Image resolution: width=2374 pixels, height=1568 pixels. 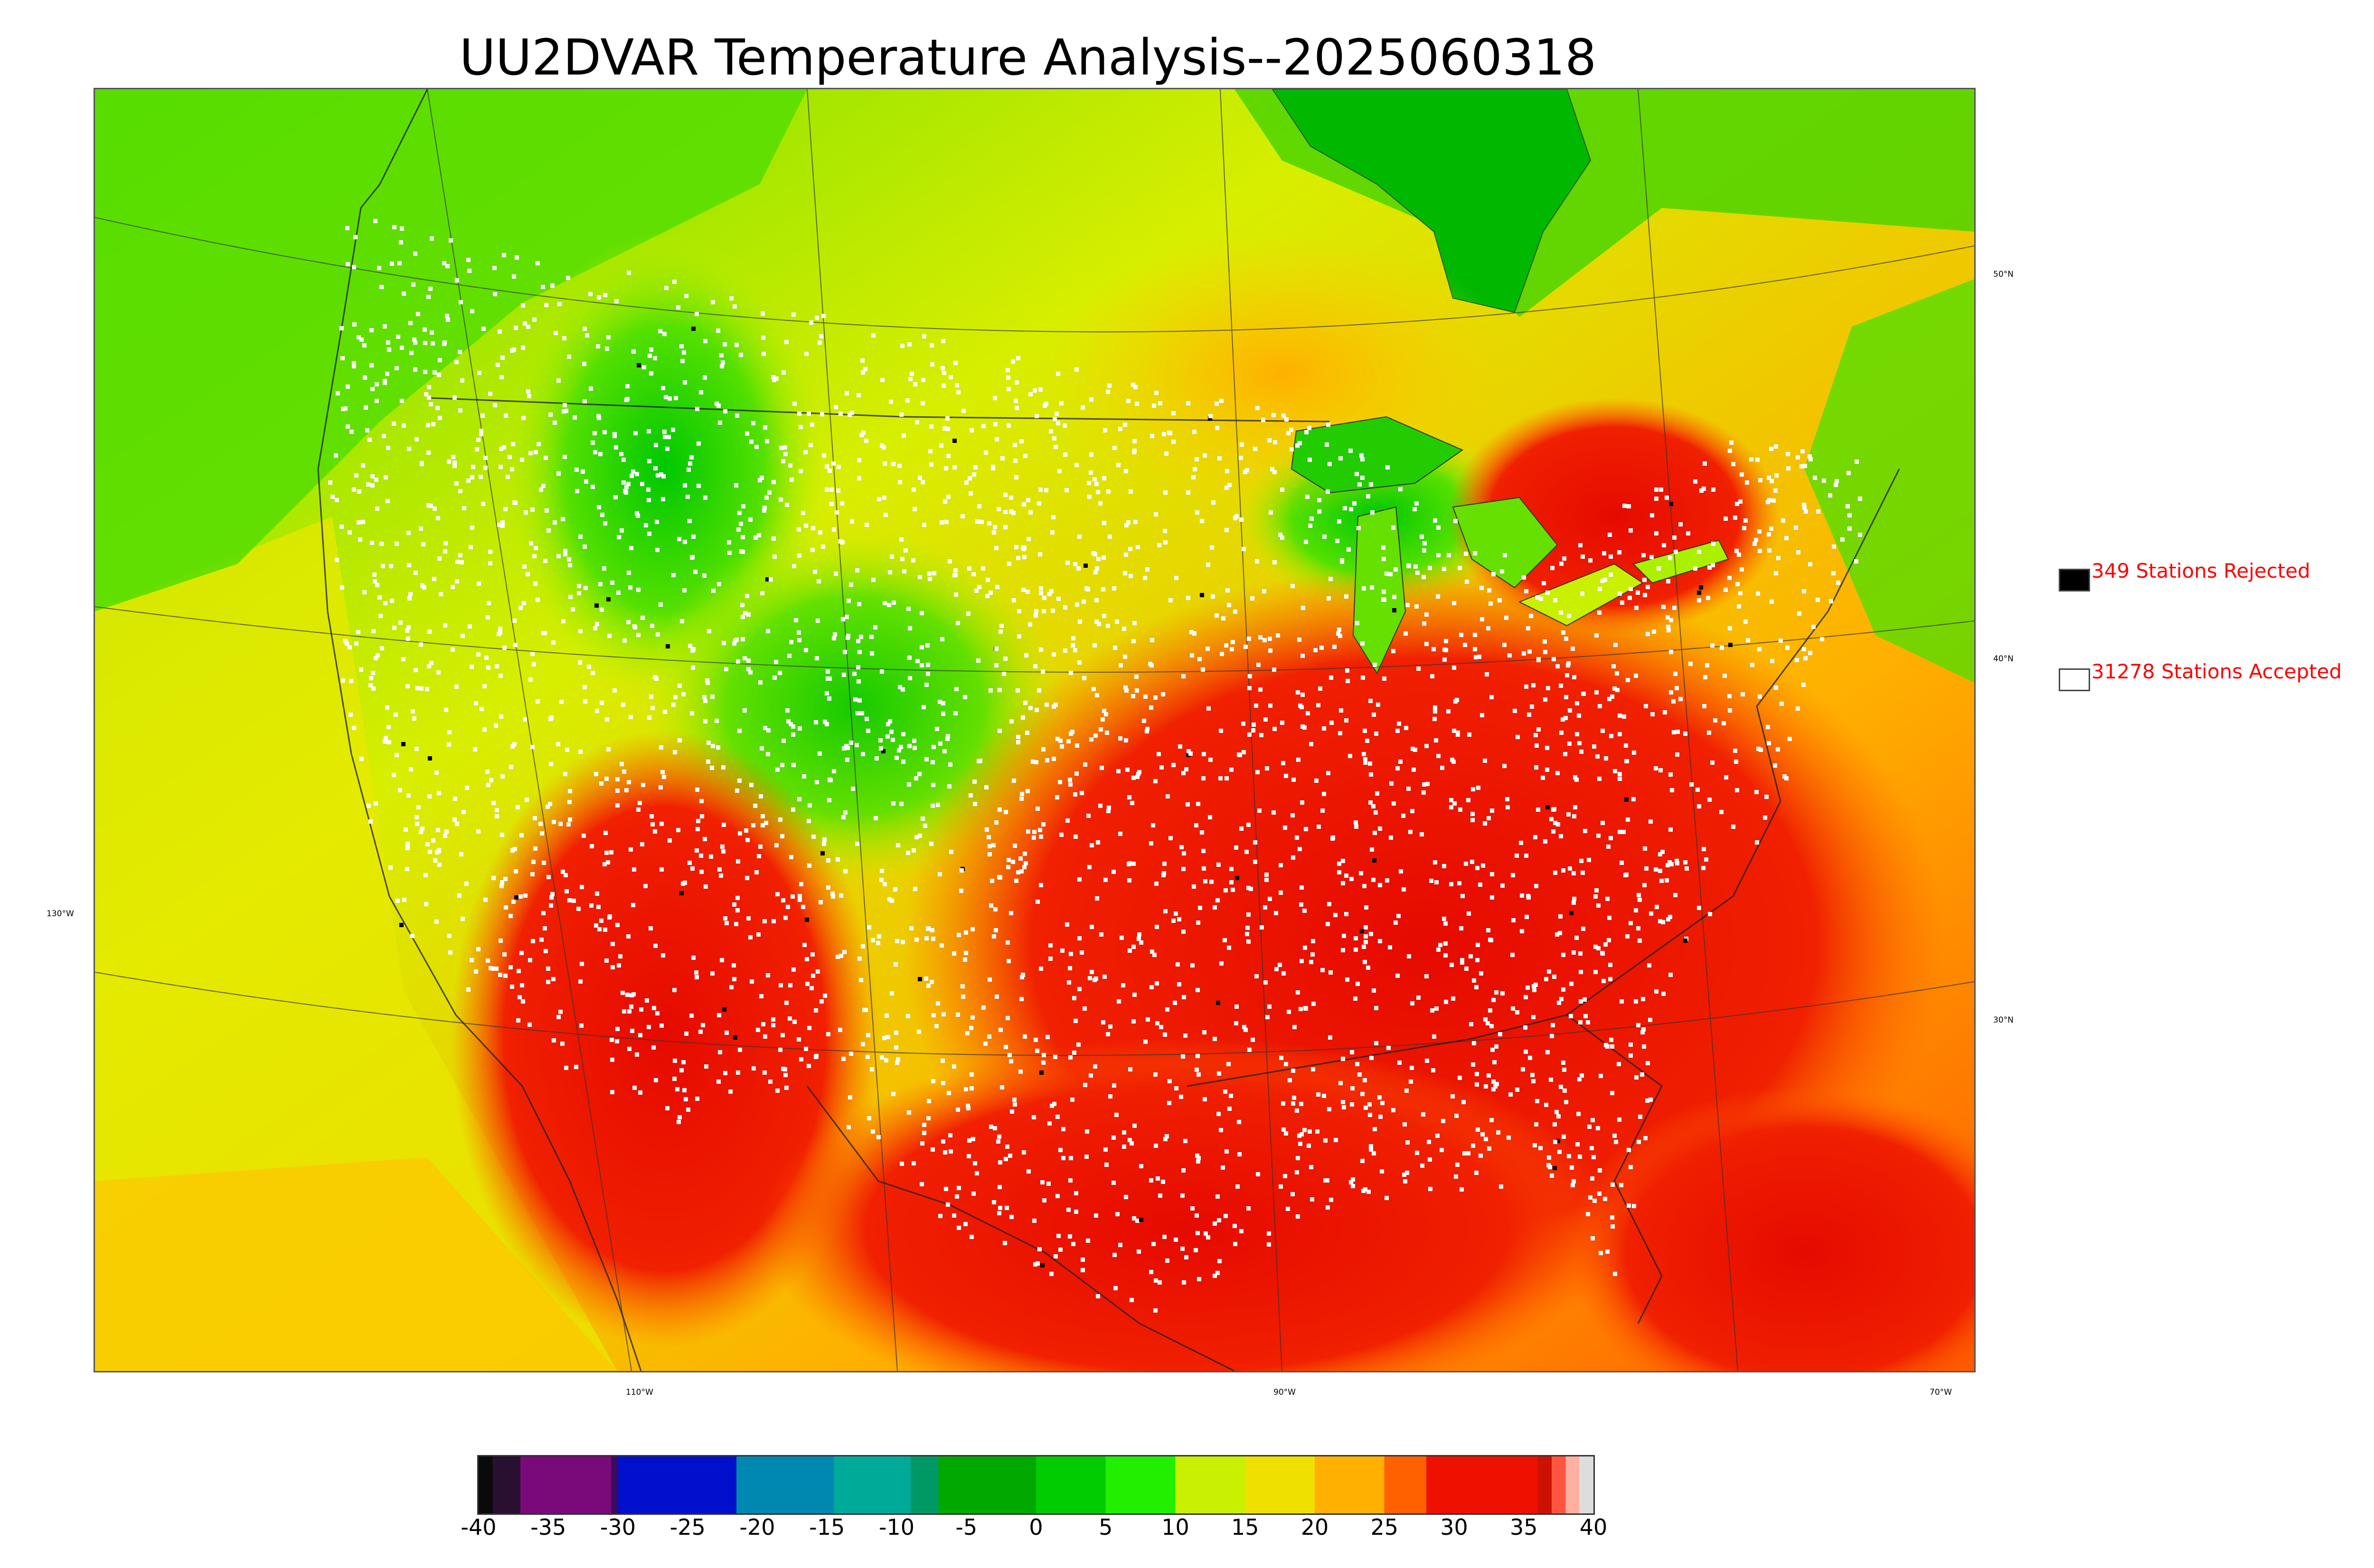 What do you see at coordinates (2074, 680) in the screenshot?
I see `accepted-swatch` at bounding box center [2074, 680].